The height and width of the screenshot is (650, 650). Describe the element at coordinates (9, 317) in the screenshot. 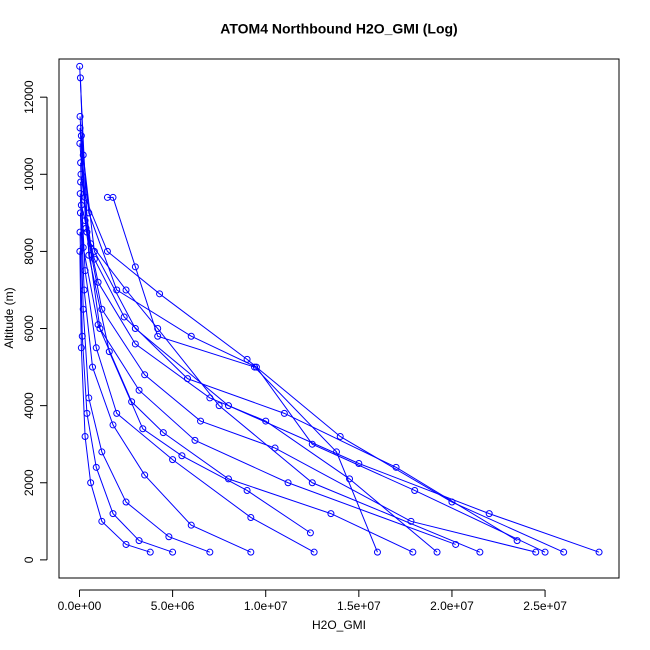

I see `y-axis-label: Altitude (m)` at that location.